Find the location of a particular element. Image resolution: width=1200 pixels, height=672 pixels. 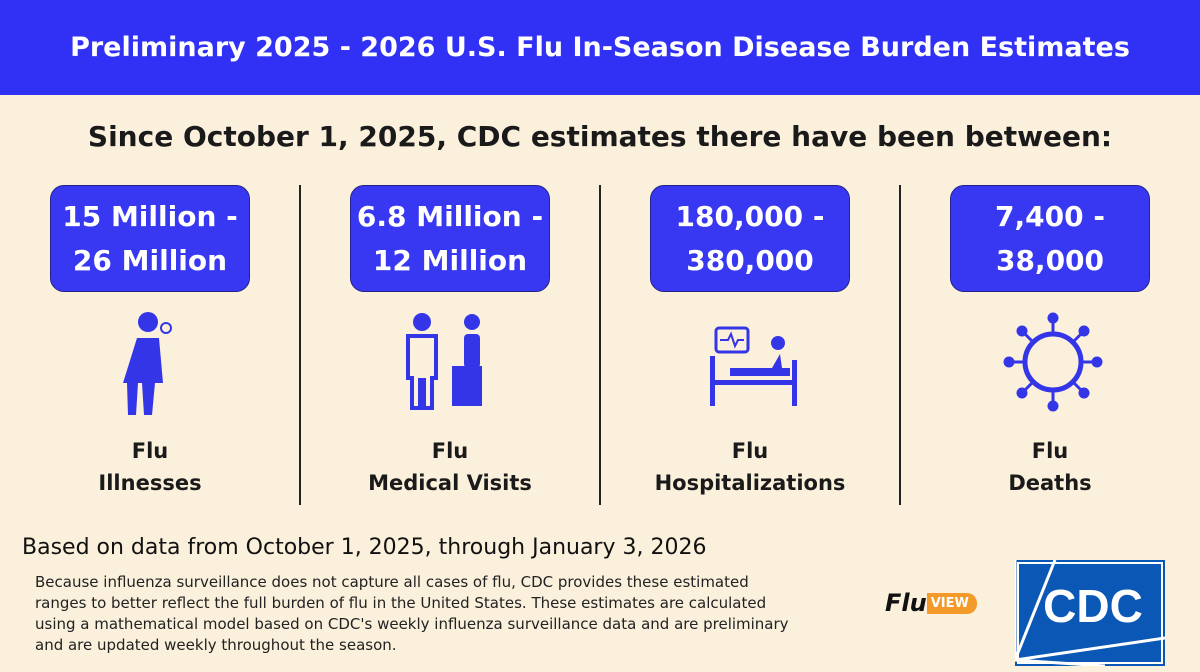

stat-label: Flu Medical Visits is located at coordinates (450, 467).